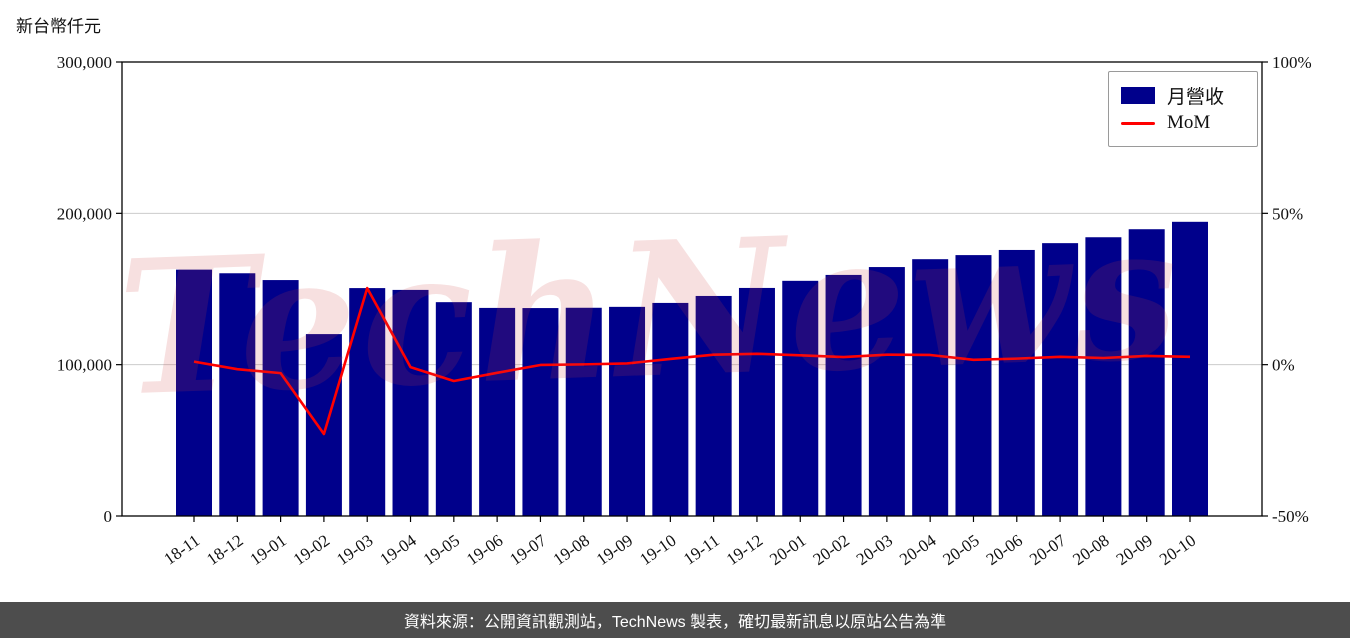  What do you see at coordinates (960, 550) in the screenshot?
I see `x-tick-label: 20-05` at bounding box center [960, 550].